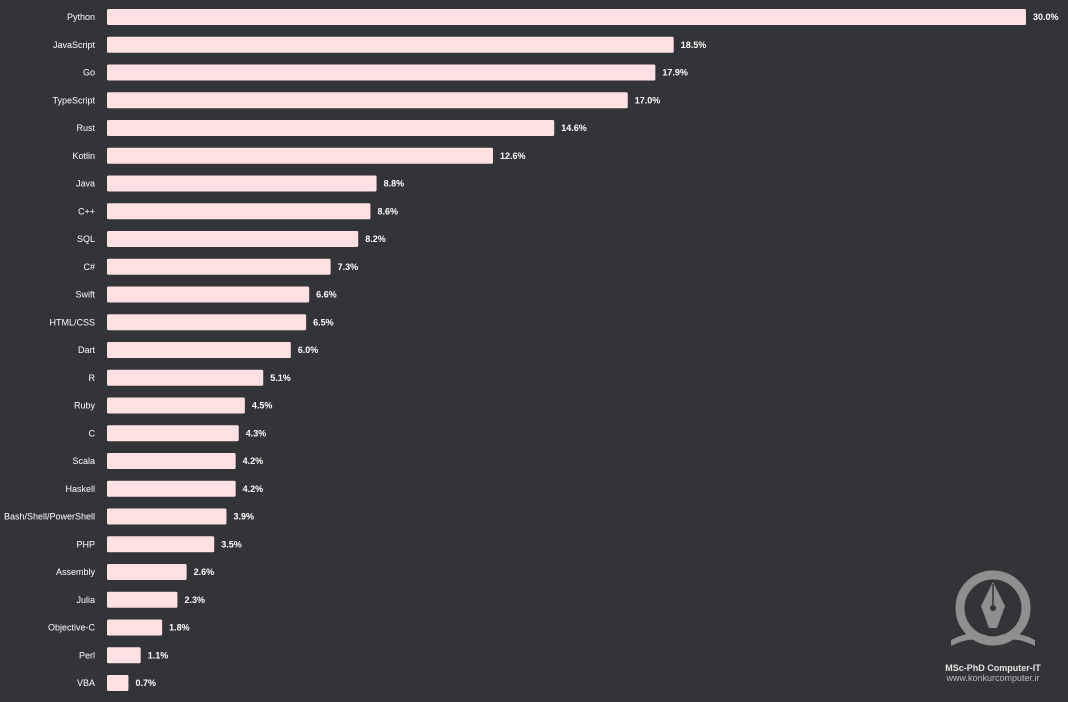 This screenshot has height=702, width=1068. Describe the element at coordinates (231, 544) in the screenshot. I see `value-label: 3.5%` at that location.